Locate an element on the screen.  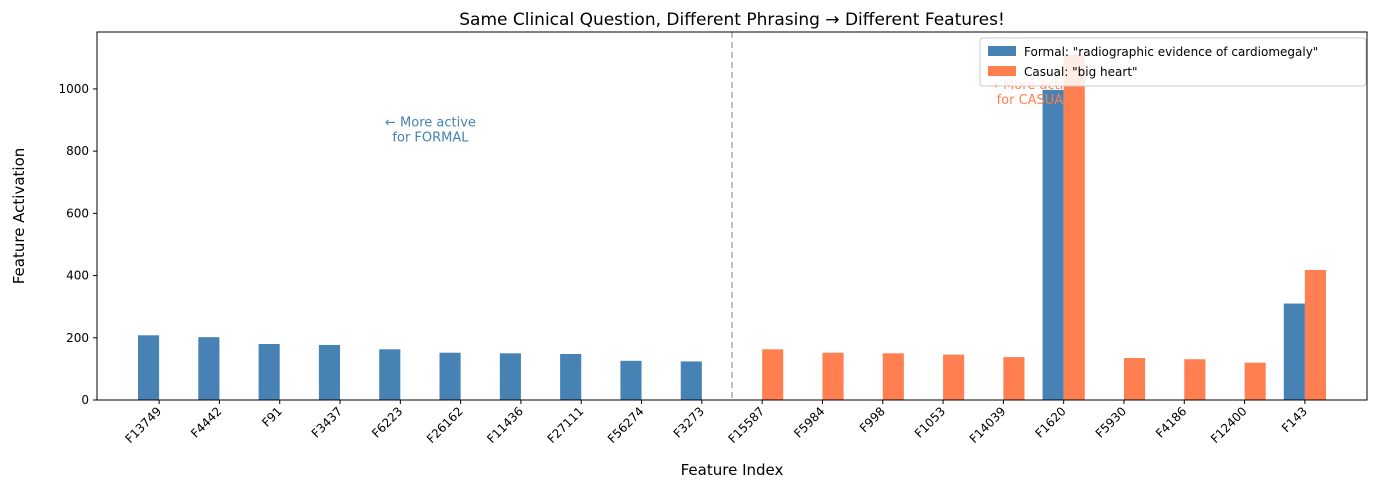
x-tick-label: F5984 is located at coordinates (809, 422).